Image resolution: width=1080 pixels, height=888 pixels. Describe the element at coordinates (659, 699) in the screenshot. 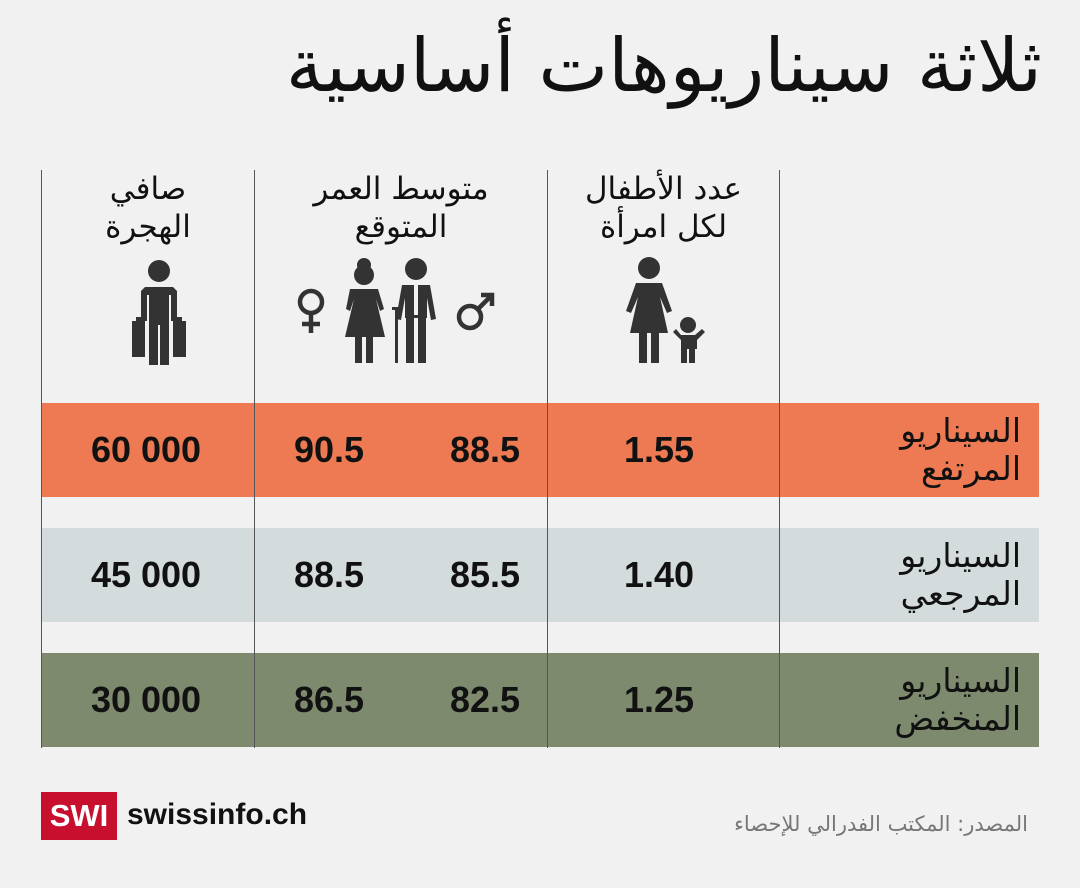

I see `children-value: 1.25` at that location.